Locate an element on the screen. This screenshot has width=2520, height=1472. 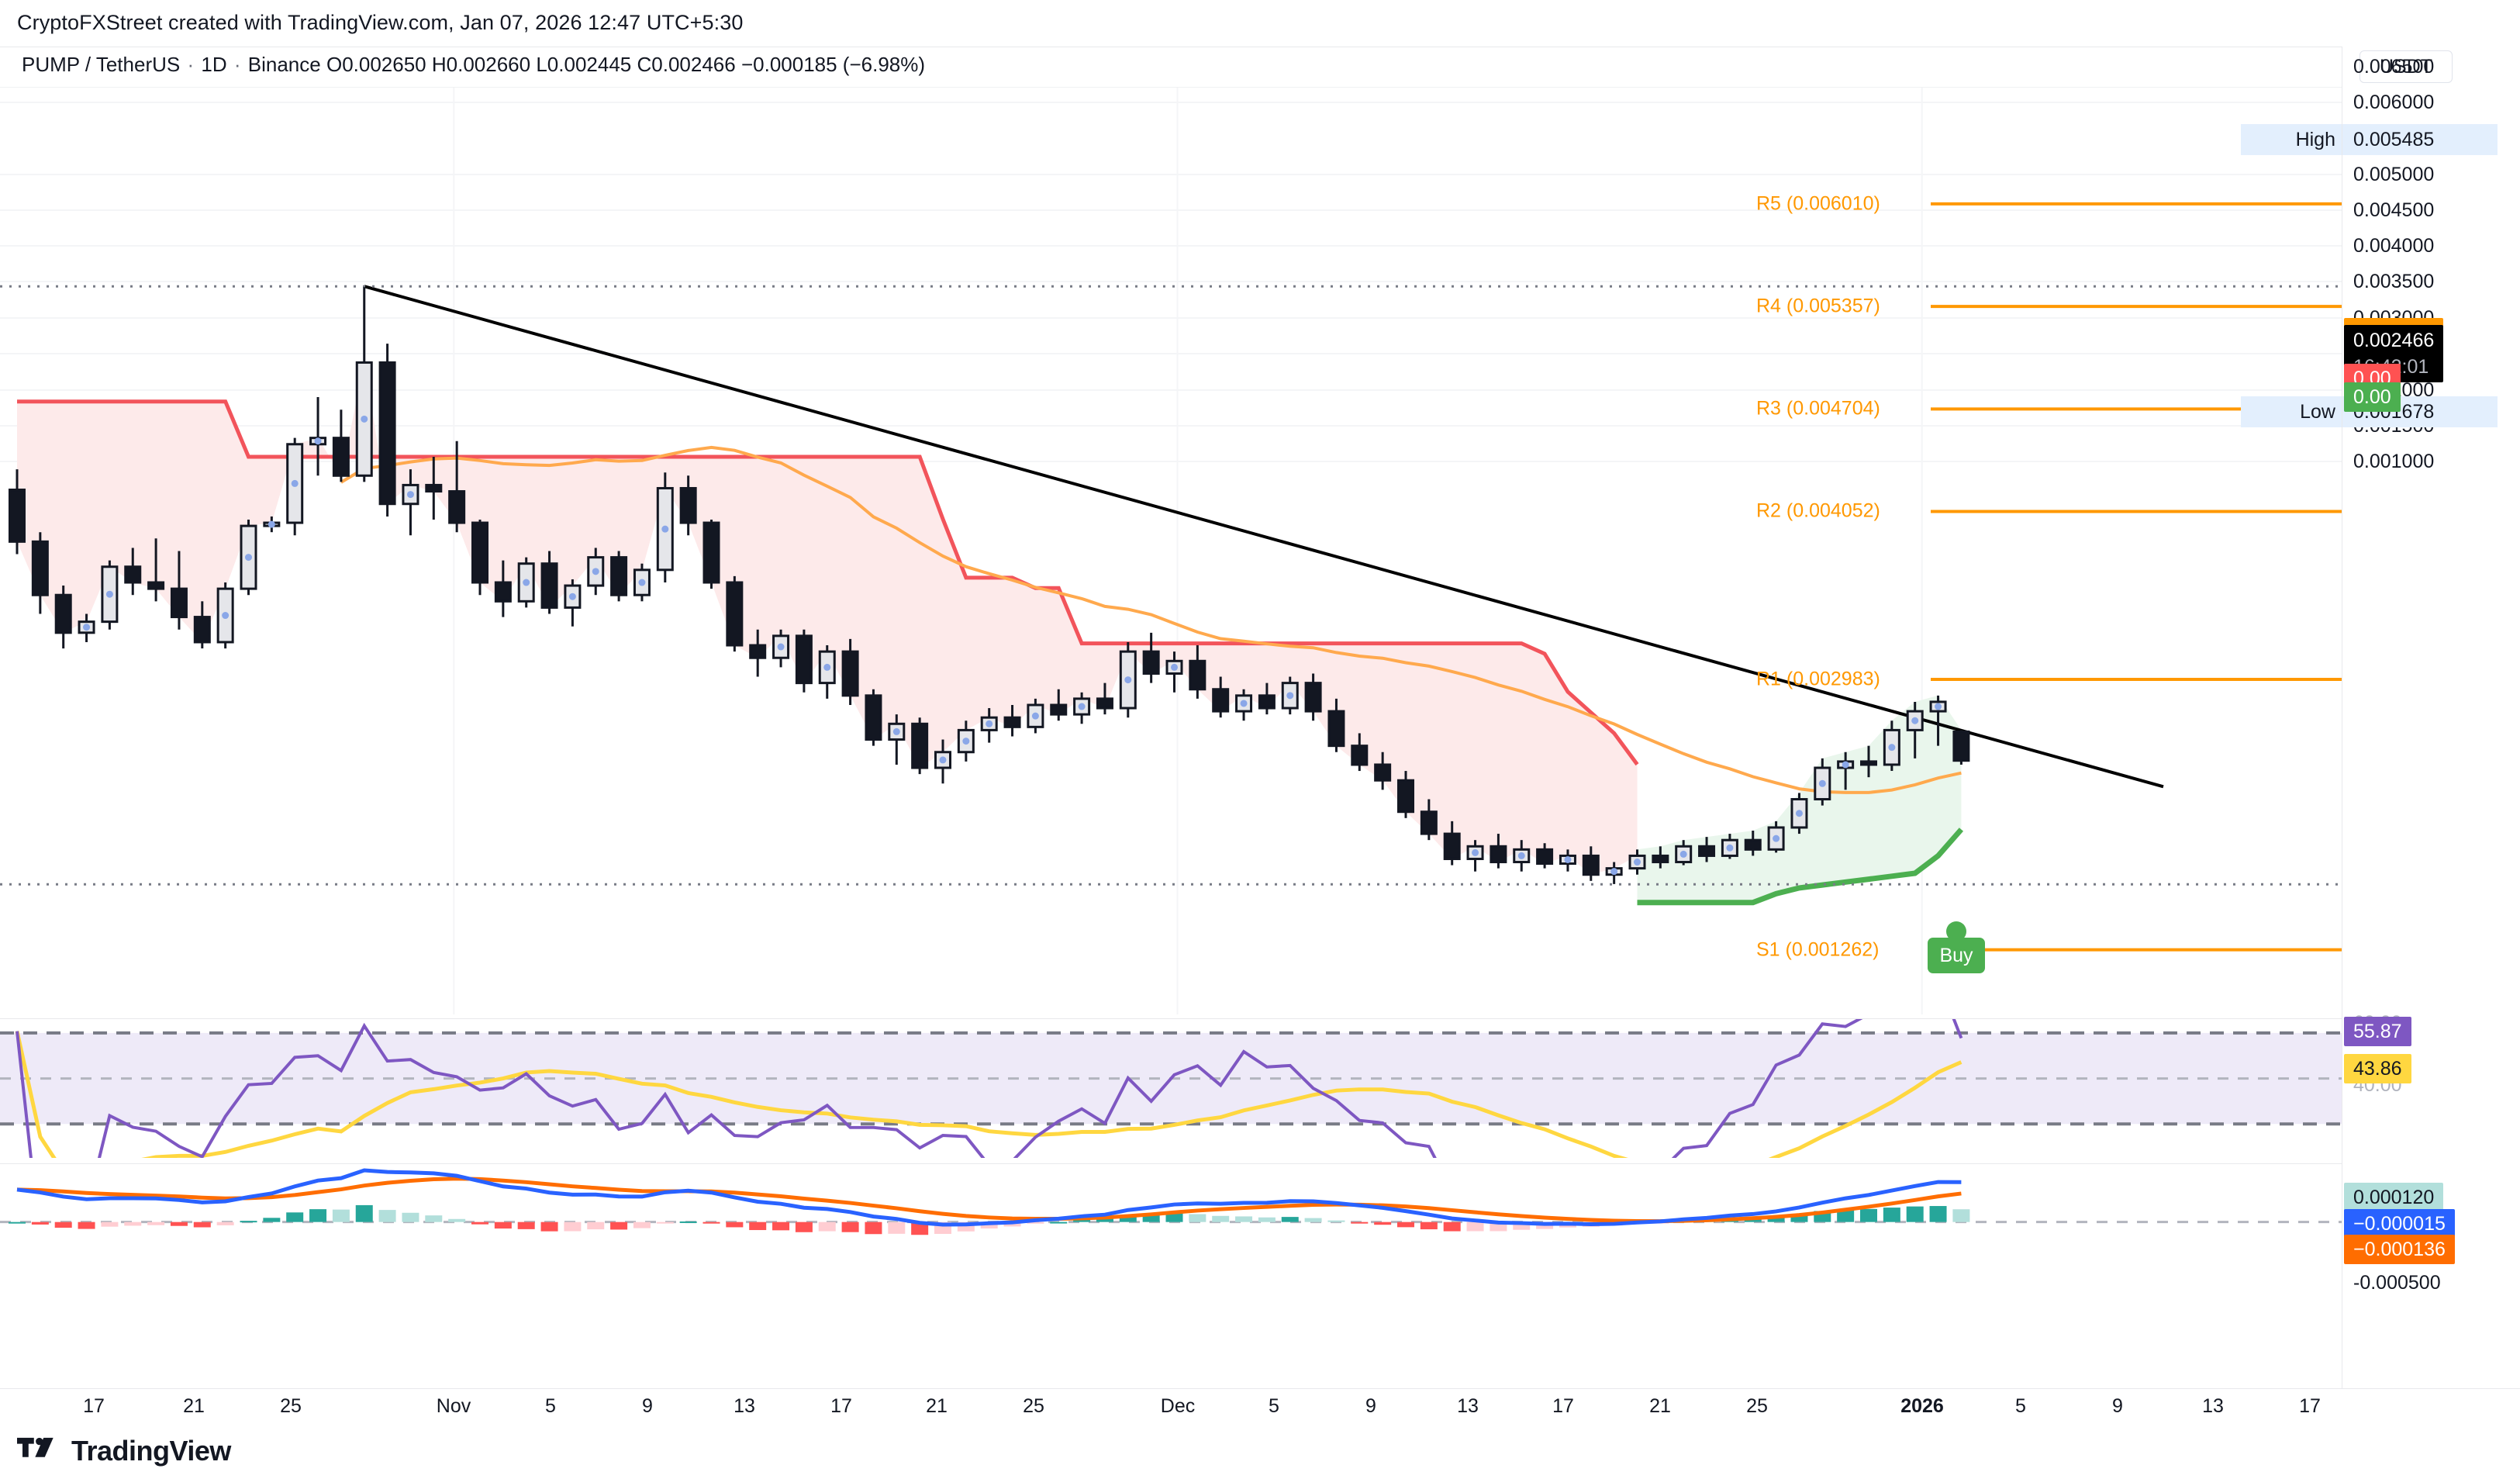
high-word-label: High is located at coordinates (2291, 139).